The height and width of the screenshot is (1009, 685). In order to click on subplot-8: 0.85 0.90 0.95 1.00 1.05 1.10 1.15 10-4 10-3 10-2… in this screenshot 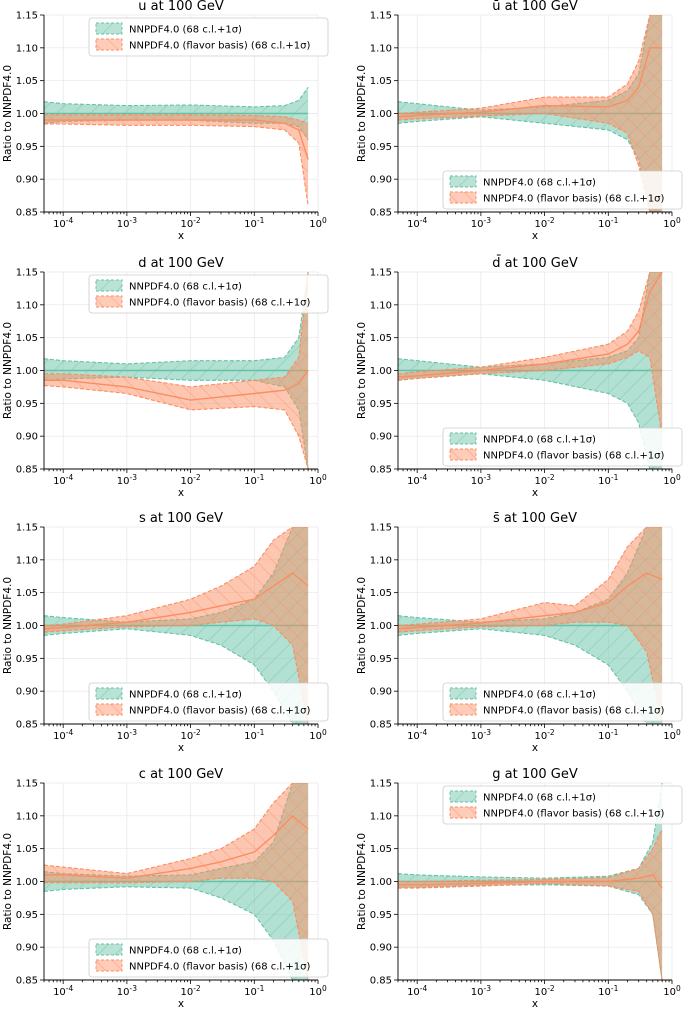, I will do `click(519, 888)`.